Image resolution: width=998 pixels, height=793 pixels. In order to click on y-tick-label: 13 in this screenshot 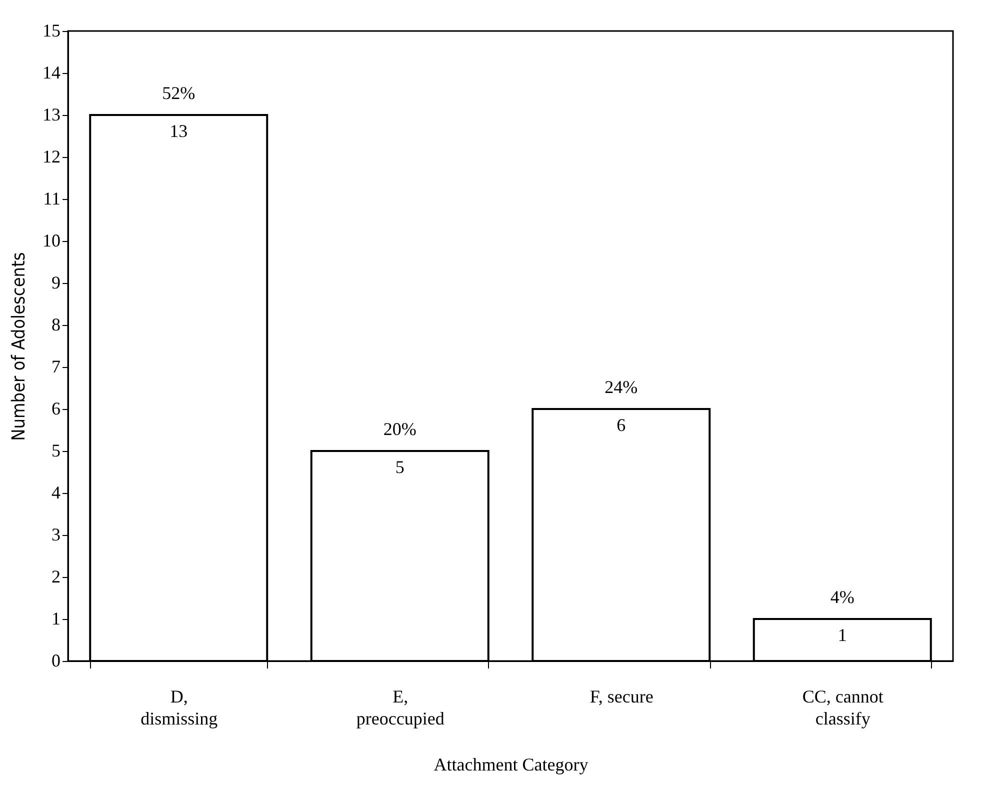, I will do `click(51, 114)`.